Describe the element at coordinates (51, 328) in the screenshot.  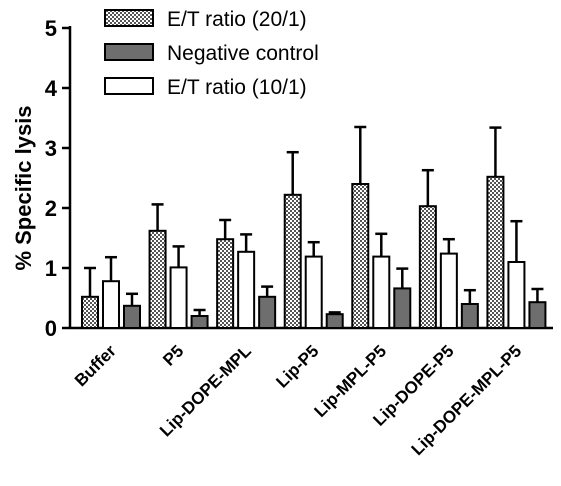
I see `y-tick-label: 0` at that location.